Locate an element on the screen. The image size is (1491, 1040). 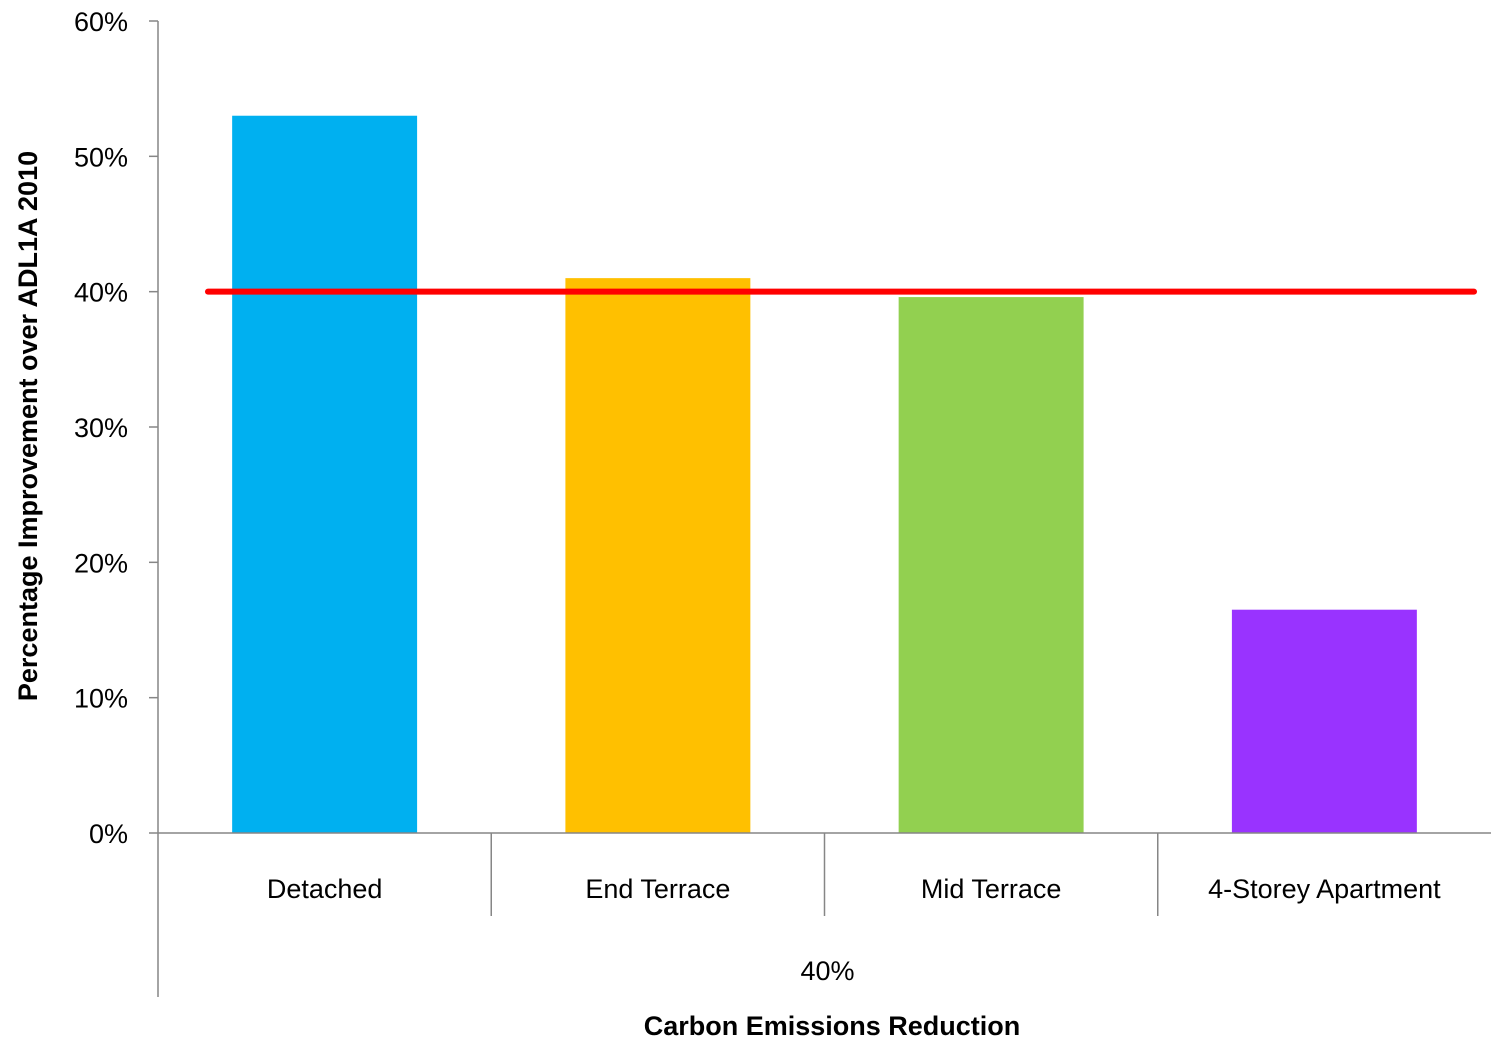
bar-4-storey-apartment is located at coordinates (1324, 721).